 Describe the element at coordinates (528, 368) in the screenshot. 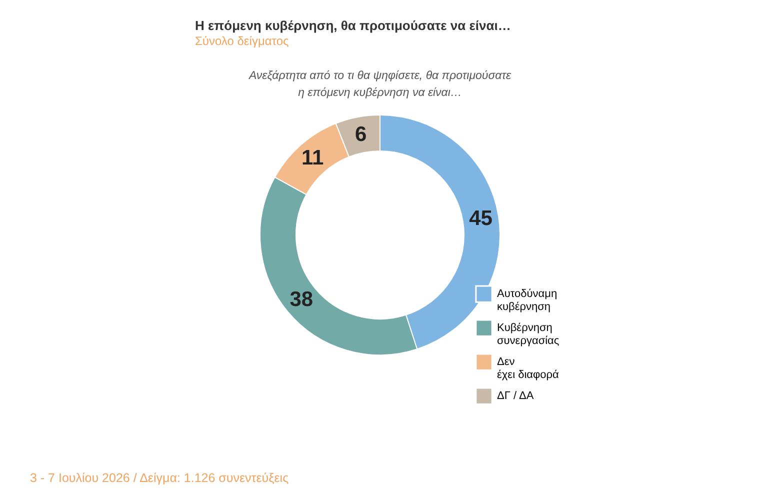

I see `legend-label: Δεν έχει διαφορά` at that location.